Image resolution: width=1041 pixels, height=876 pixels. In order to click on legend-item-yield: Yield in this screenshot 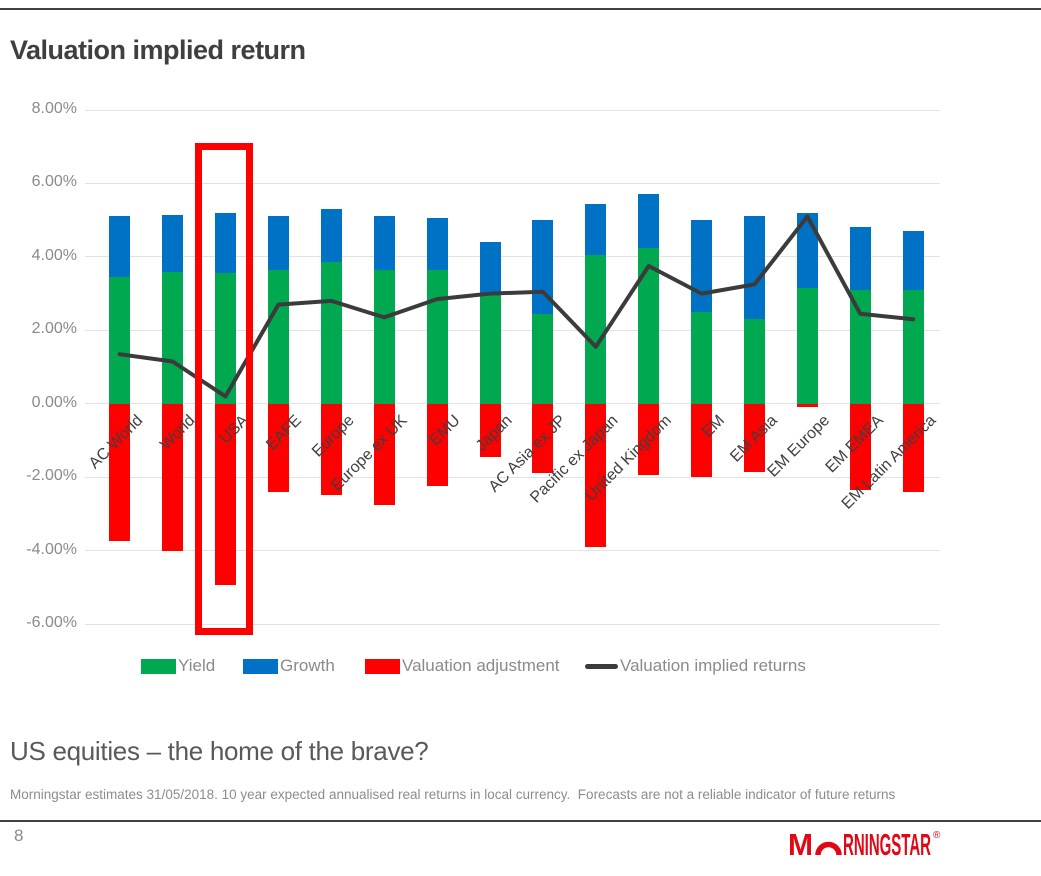, I will do `click(178, 666)`.